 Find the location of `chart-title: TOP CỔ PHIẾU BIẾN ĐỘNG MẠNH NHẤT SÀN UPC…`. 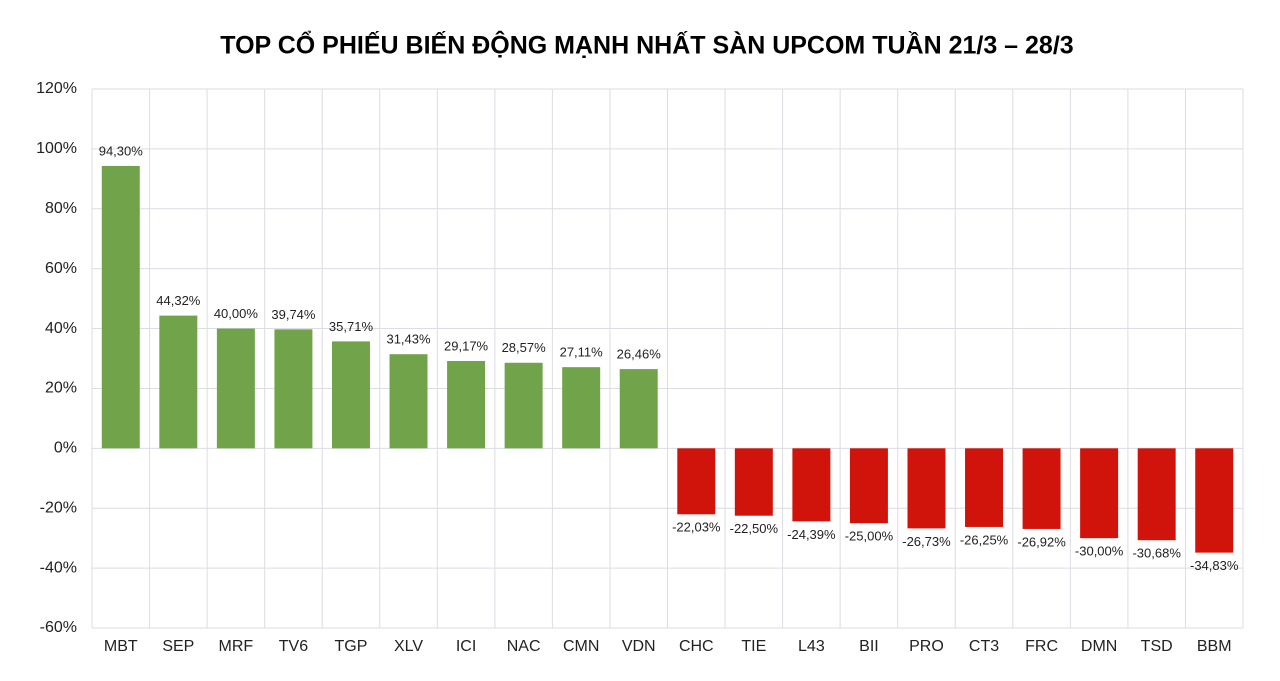

chart-title: TOP CỔ PHIẾU BIẾN ĐỘNG MẠNH NHẤT SÀN UPC… is located at coordinates (646, 45).